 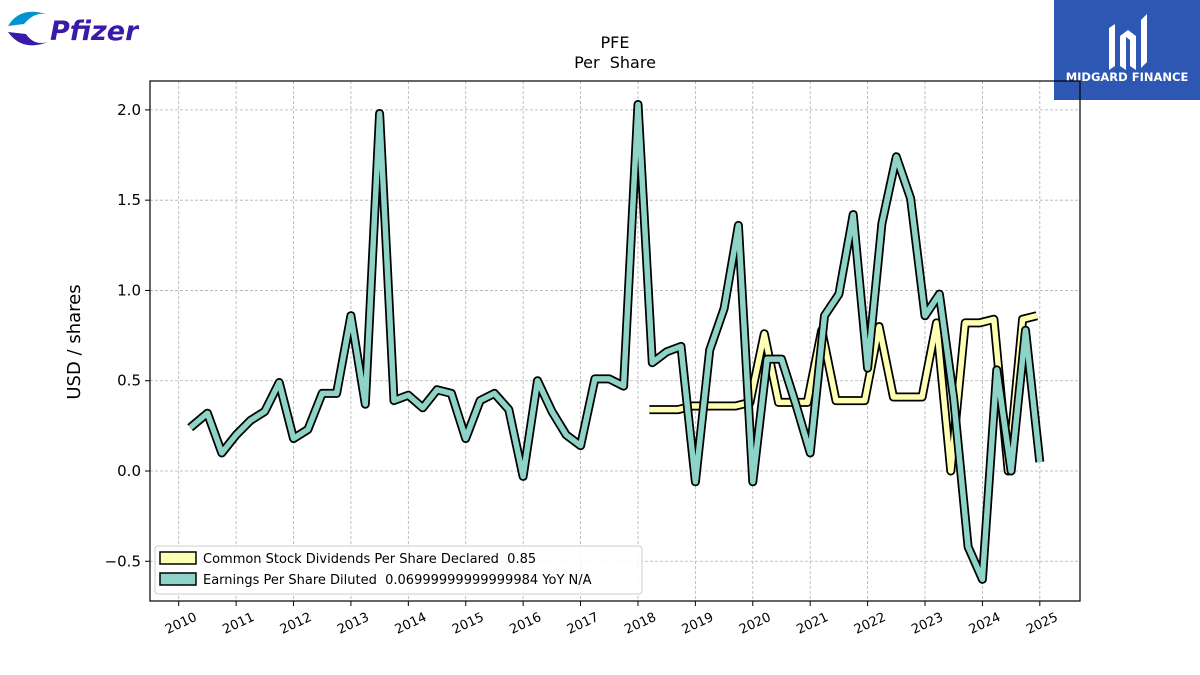 What do you see at coordinates (640, 624) in the screenshot?
I see `x-tick-label: 2018` at bounding box center [640, 624].